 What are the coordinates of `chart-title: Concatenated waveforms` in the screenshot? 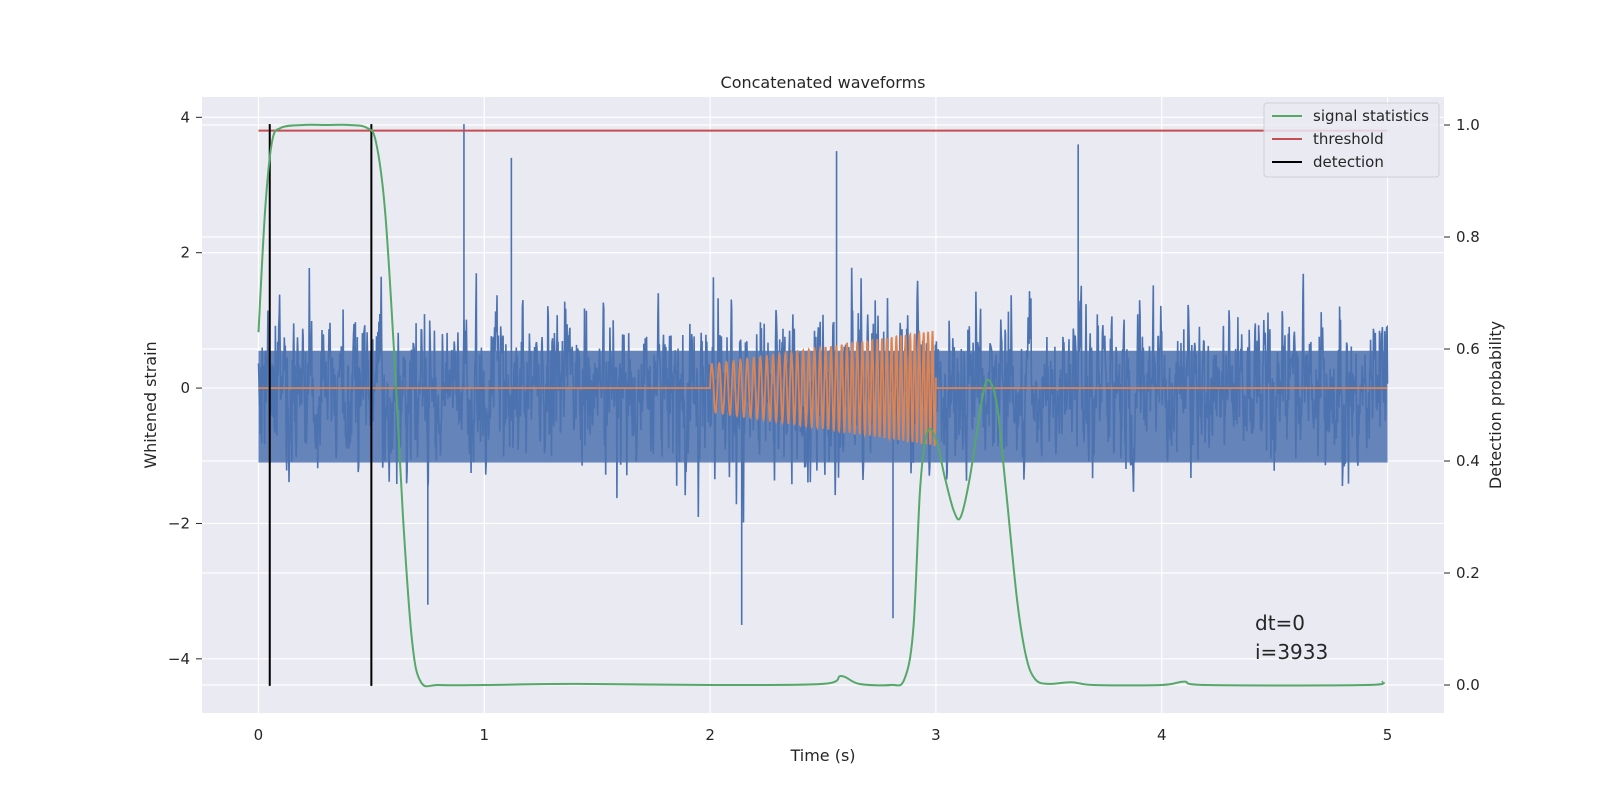 It's located at (823, 82).